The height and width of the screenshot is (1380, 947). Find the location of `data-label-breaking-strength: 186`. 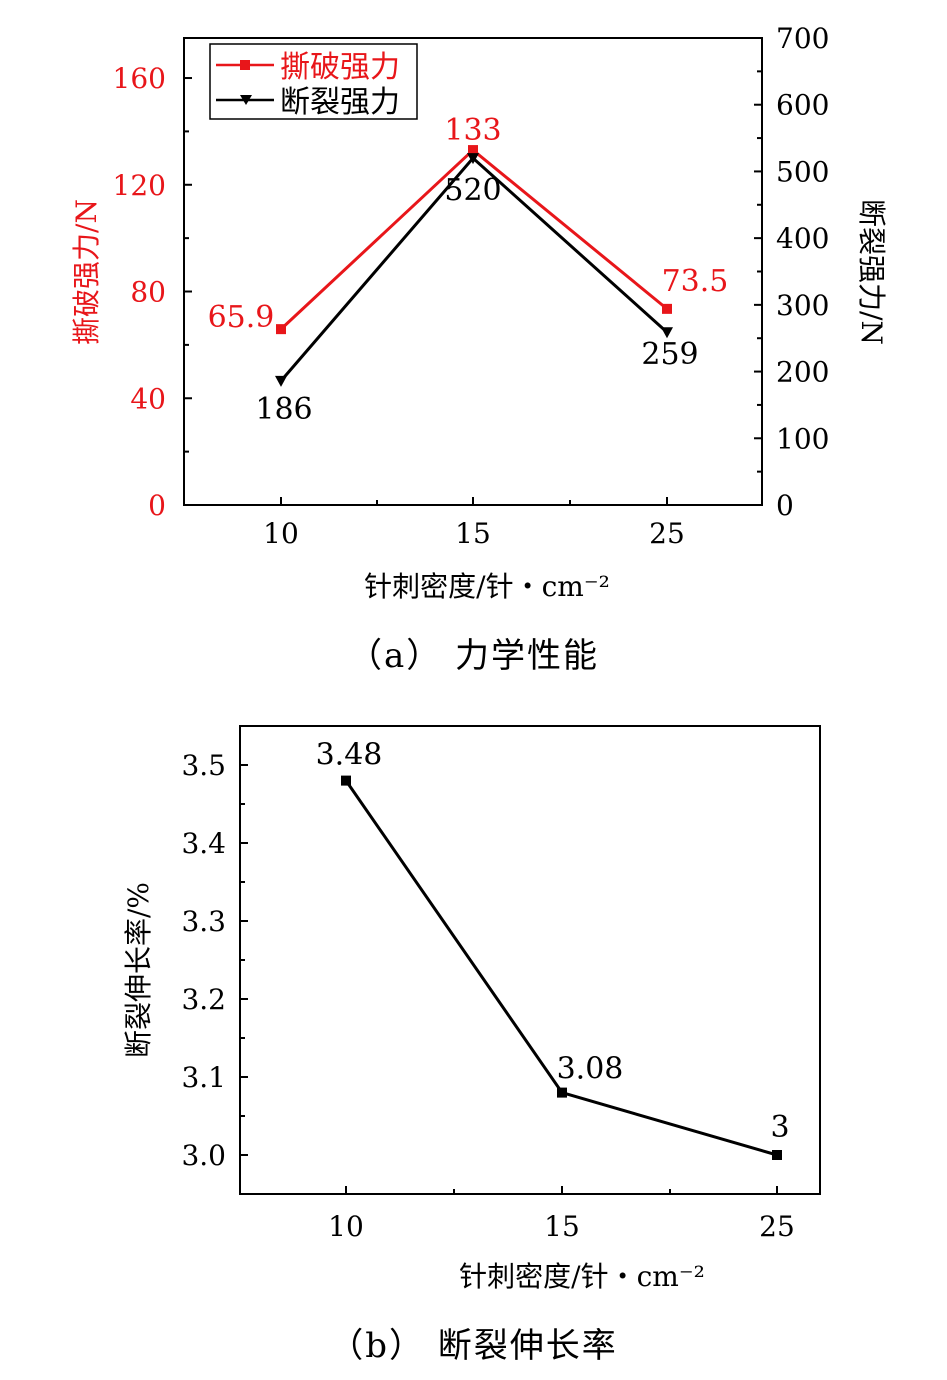

data-label-breaking-strength: 186 is located at coordinates (283, 409).